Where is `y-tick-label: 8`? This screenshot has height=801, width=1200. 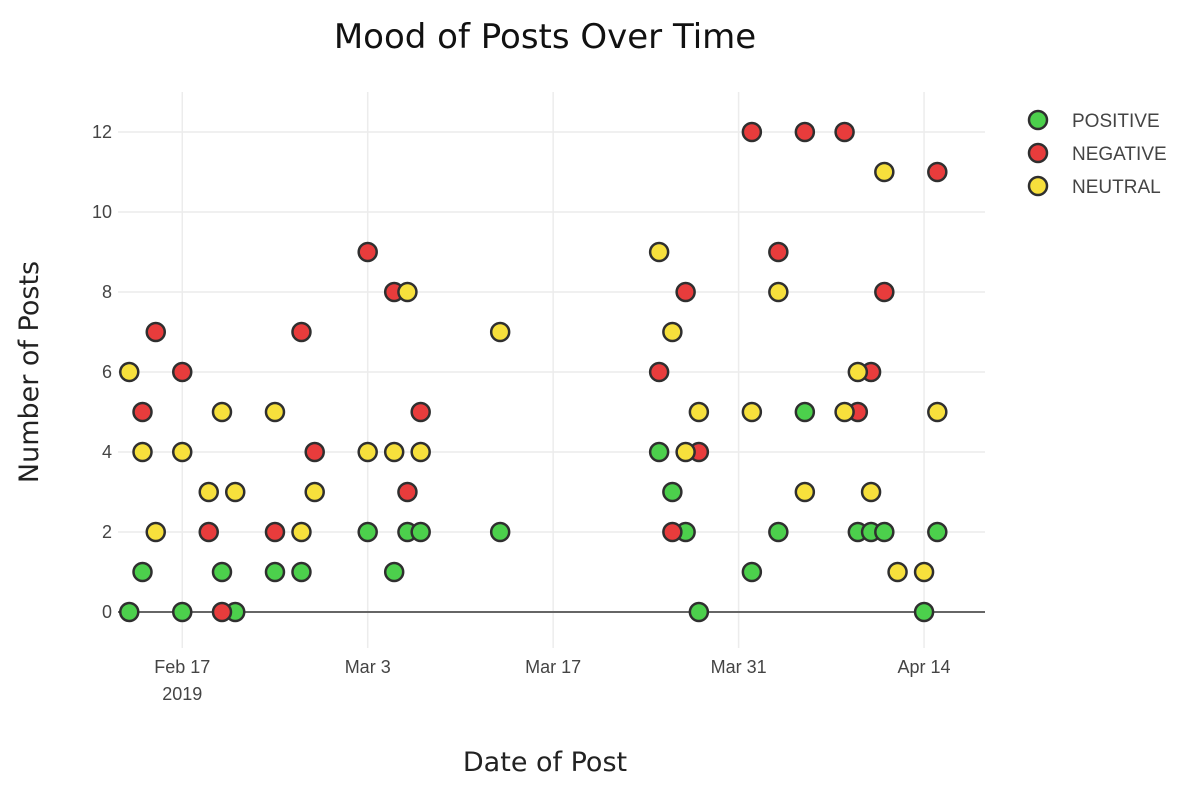
y-tick-label: 8 is located at coordinates (107, 292).